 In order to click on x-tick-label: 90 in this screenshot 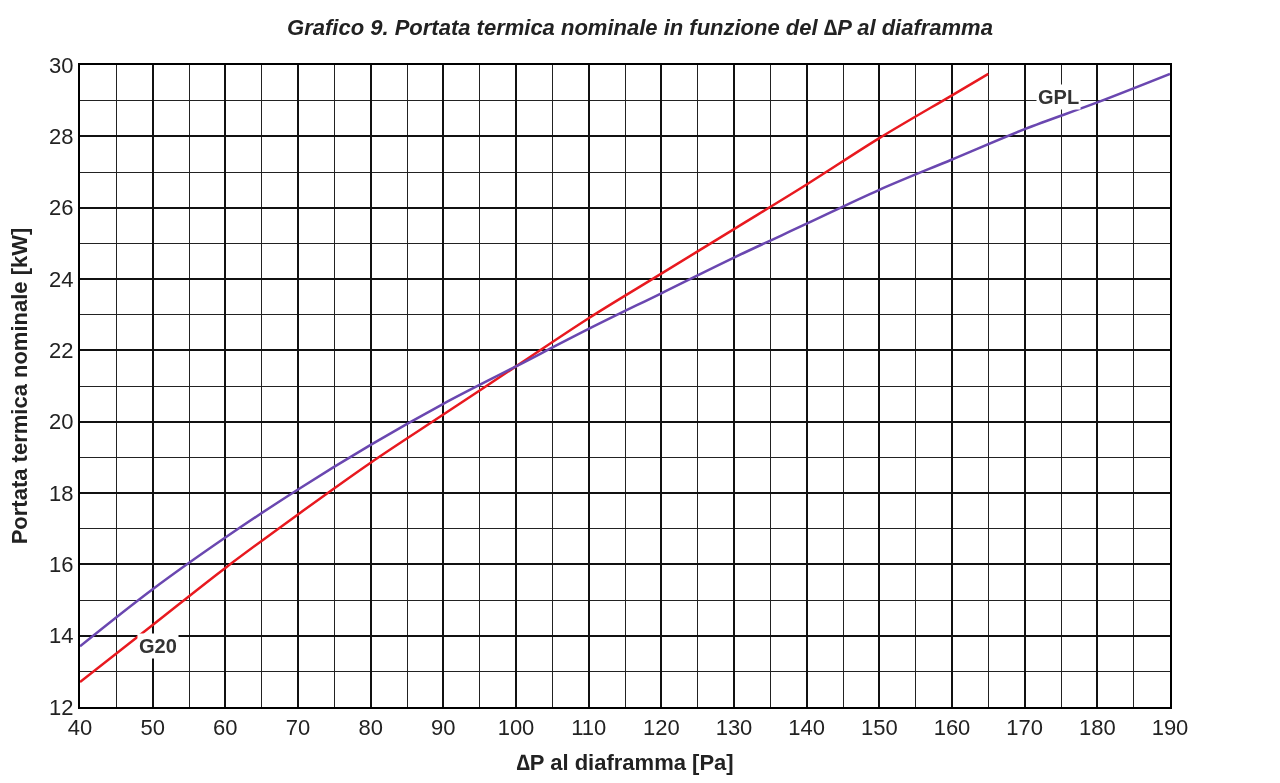, I will do `click(443, 728)`.